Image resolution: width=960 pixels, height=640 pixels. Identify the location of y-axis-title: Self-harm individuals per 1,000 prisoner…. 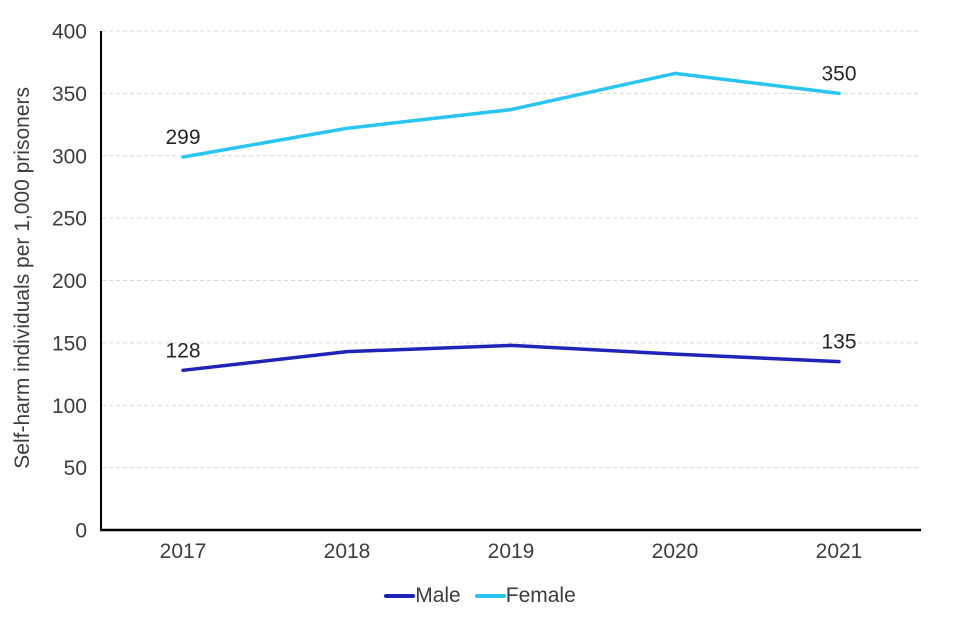
(22, 278).